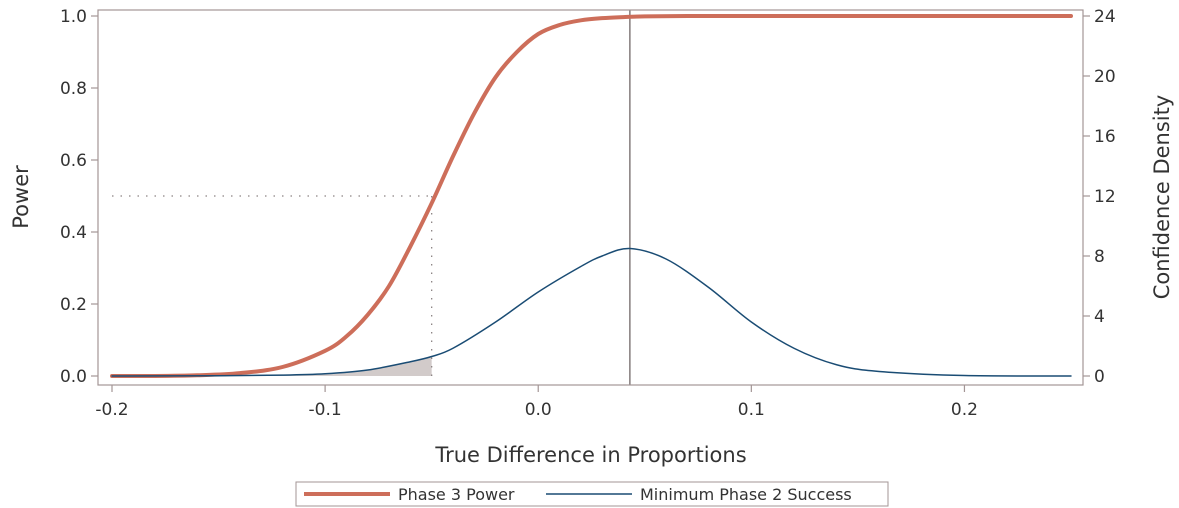  I want to click on x-tick-label: 0.1, so click(751, 410).